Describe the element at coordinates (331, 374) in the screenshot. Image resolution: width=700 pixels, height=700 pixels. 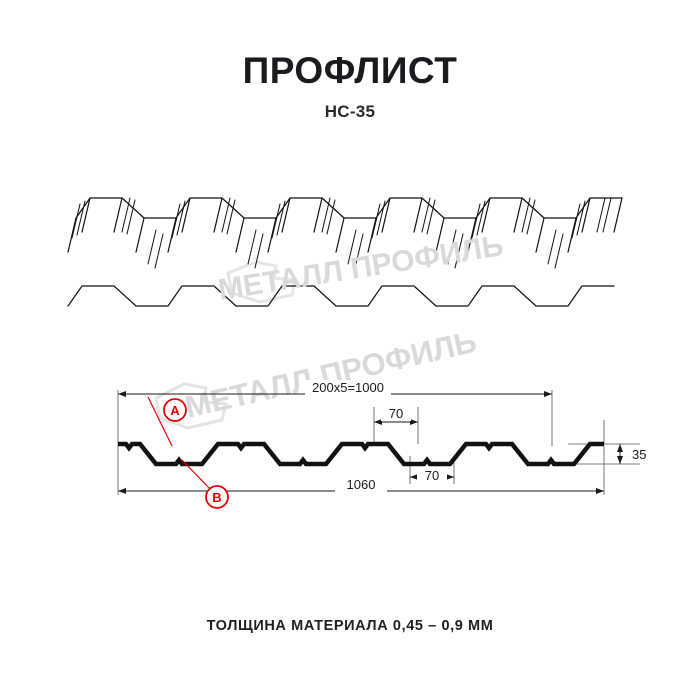
I see `watermark-text-section: МЕТАЛЛ ПРОФИЛЬ` at that location.